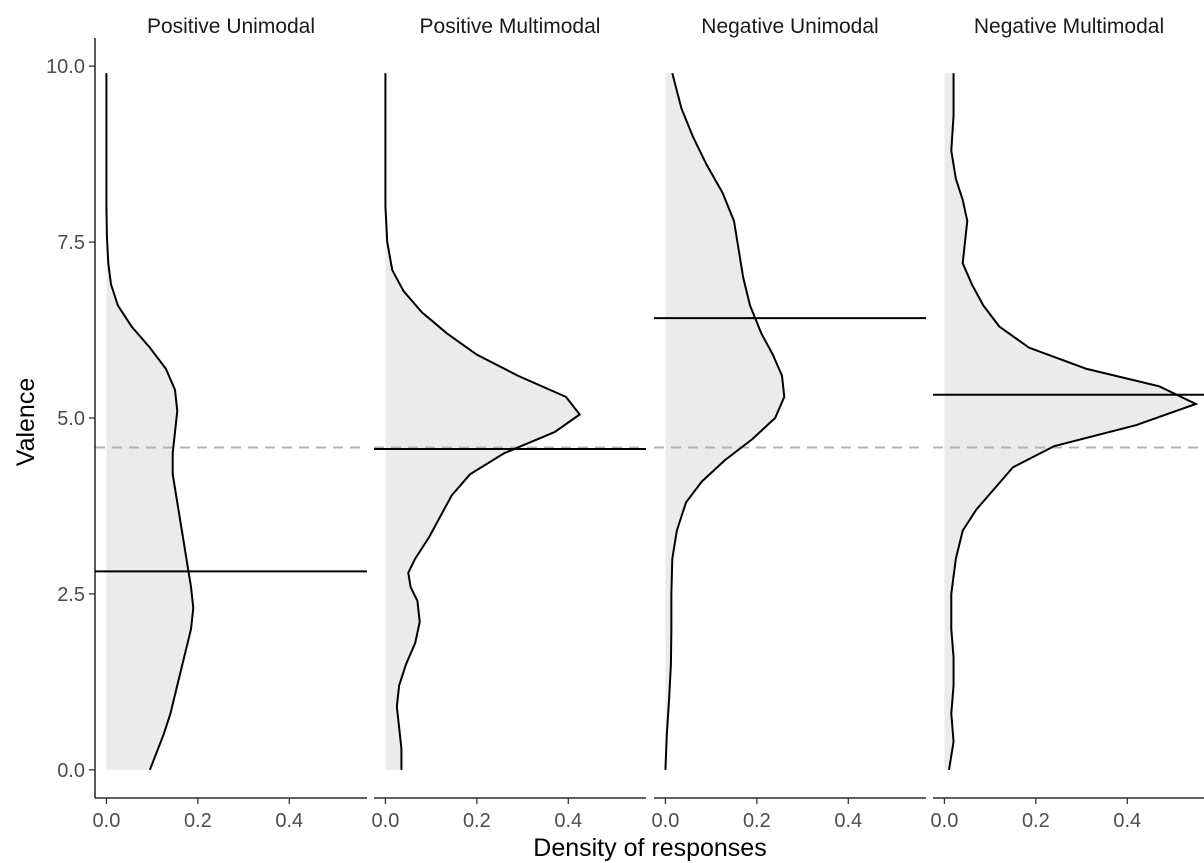 This screenshot has height=863, width=1204. I want to click on y-axis: 0.0 2.5 5.0 7.5 10.0, so click(71, 418).